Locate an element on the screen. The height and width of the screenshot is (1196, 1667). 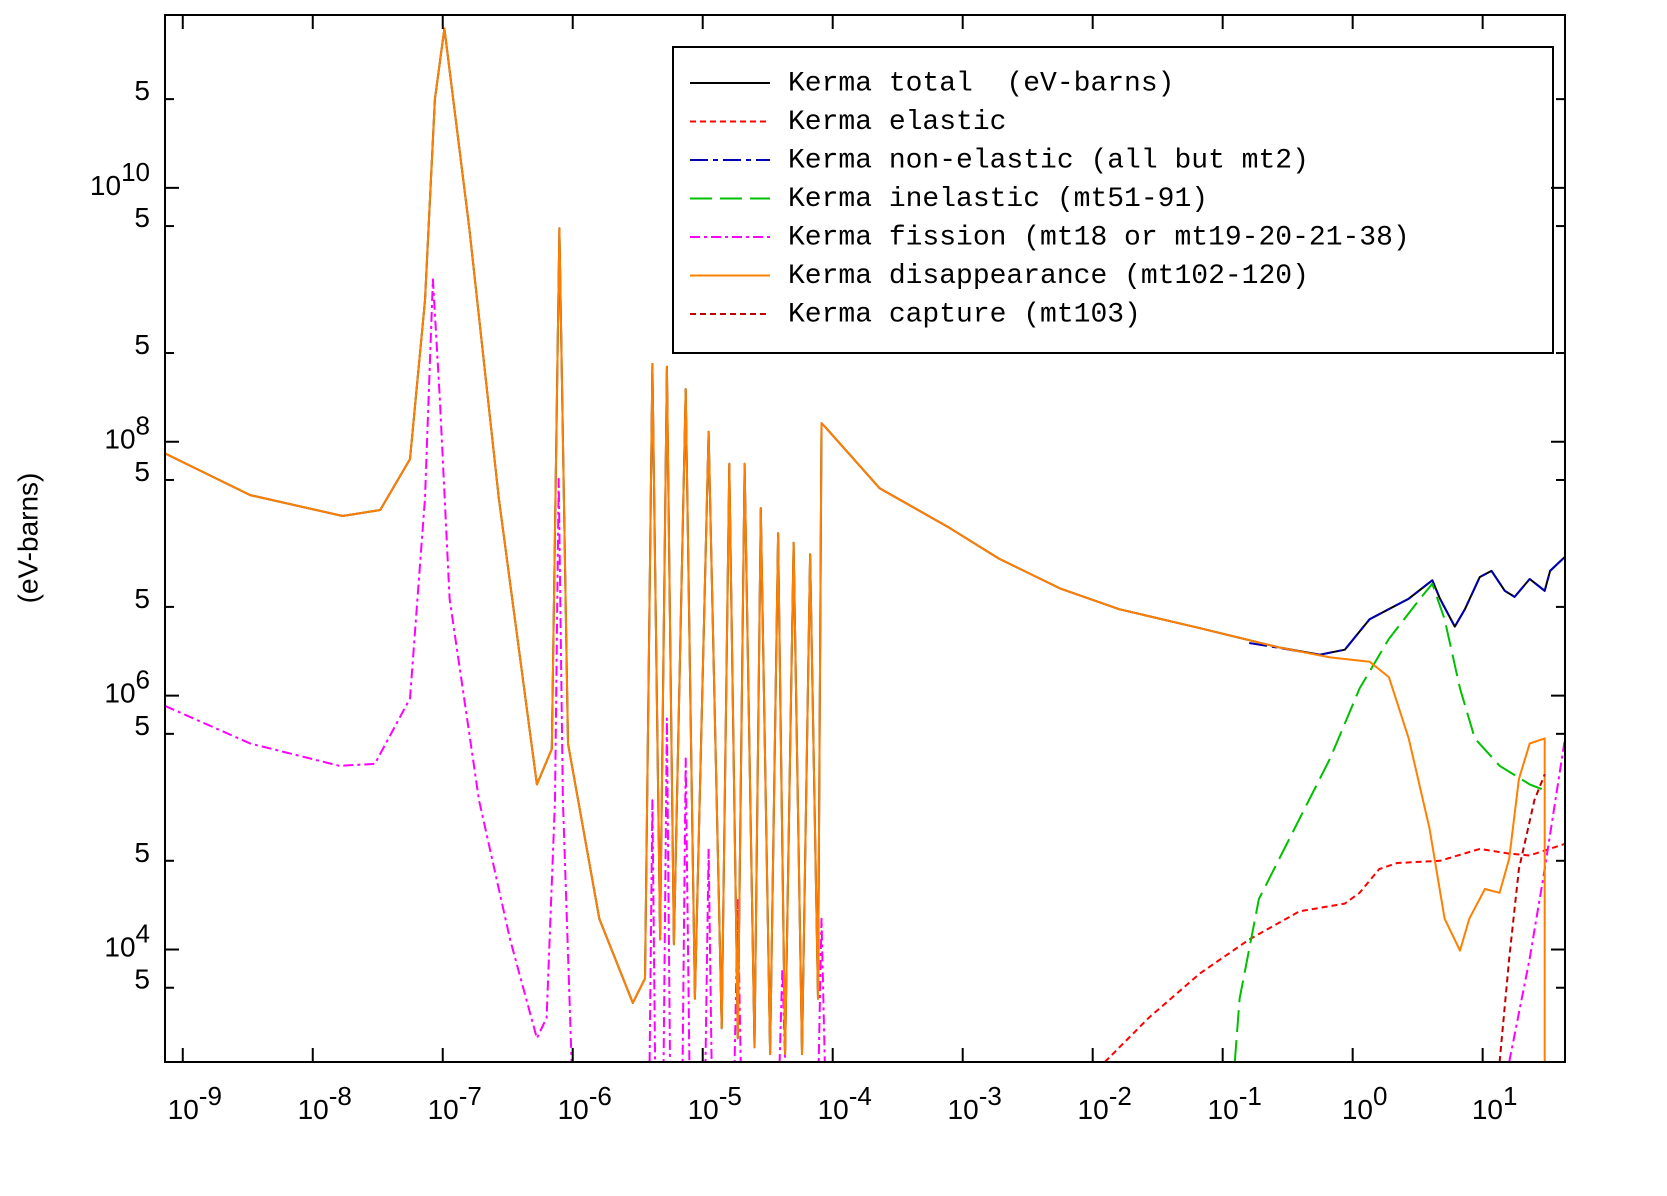
y-tick-label-exponent: 4 is located at coordinates (143, 933).